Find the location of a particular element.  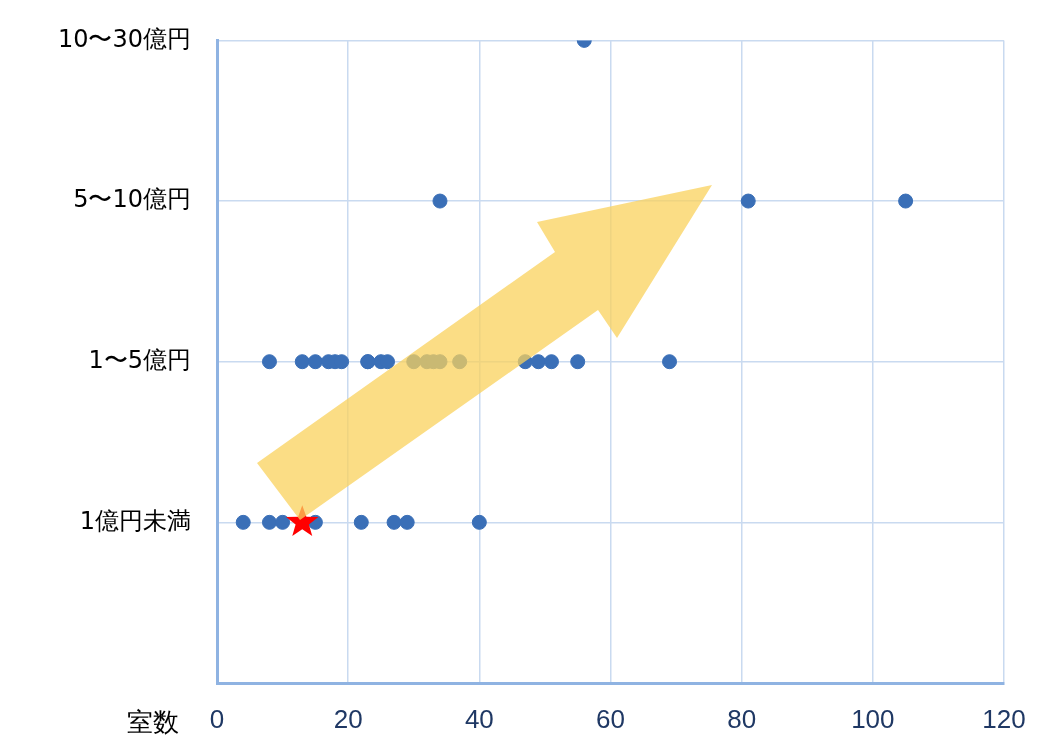

x-tick-label: 80 is located at coordinates (742, 718).